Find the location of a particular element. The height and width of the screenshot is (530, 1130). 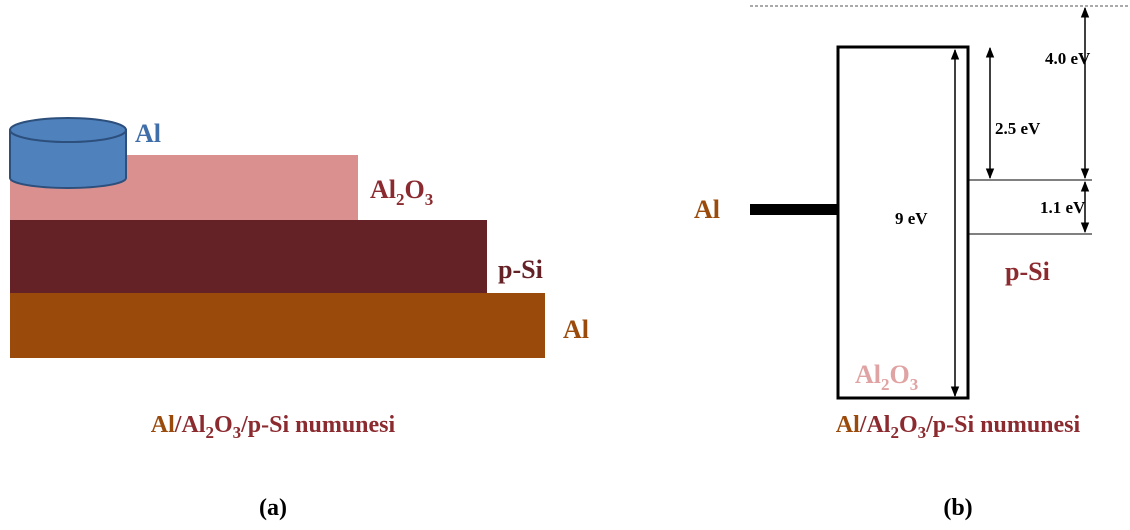

al-level is located at coordinates (794, 209).